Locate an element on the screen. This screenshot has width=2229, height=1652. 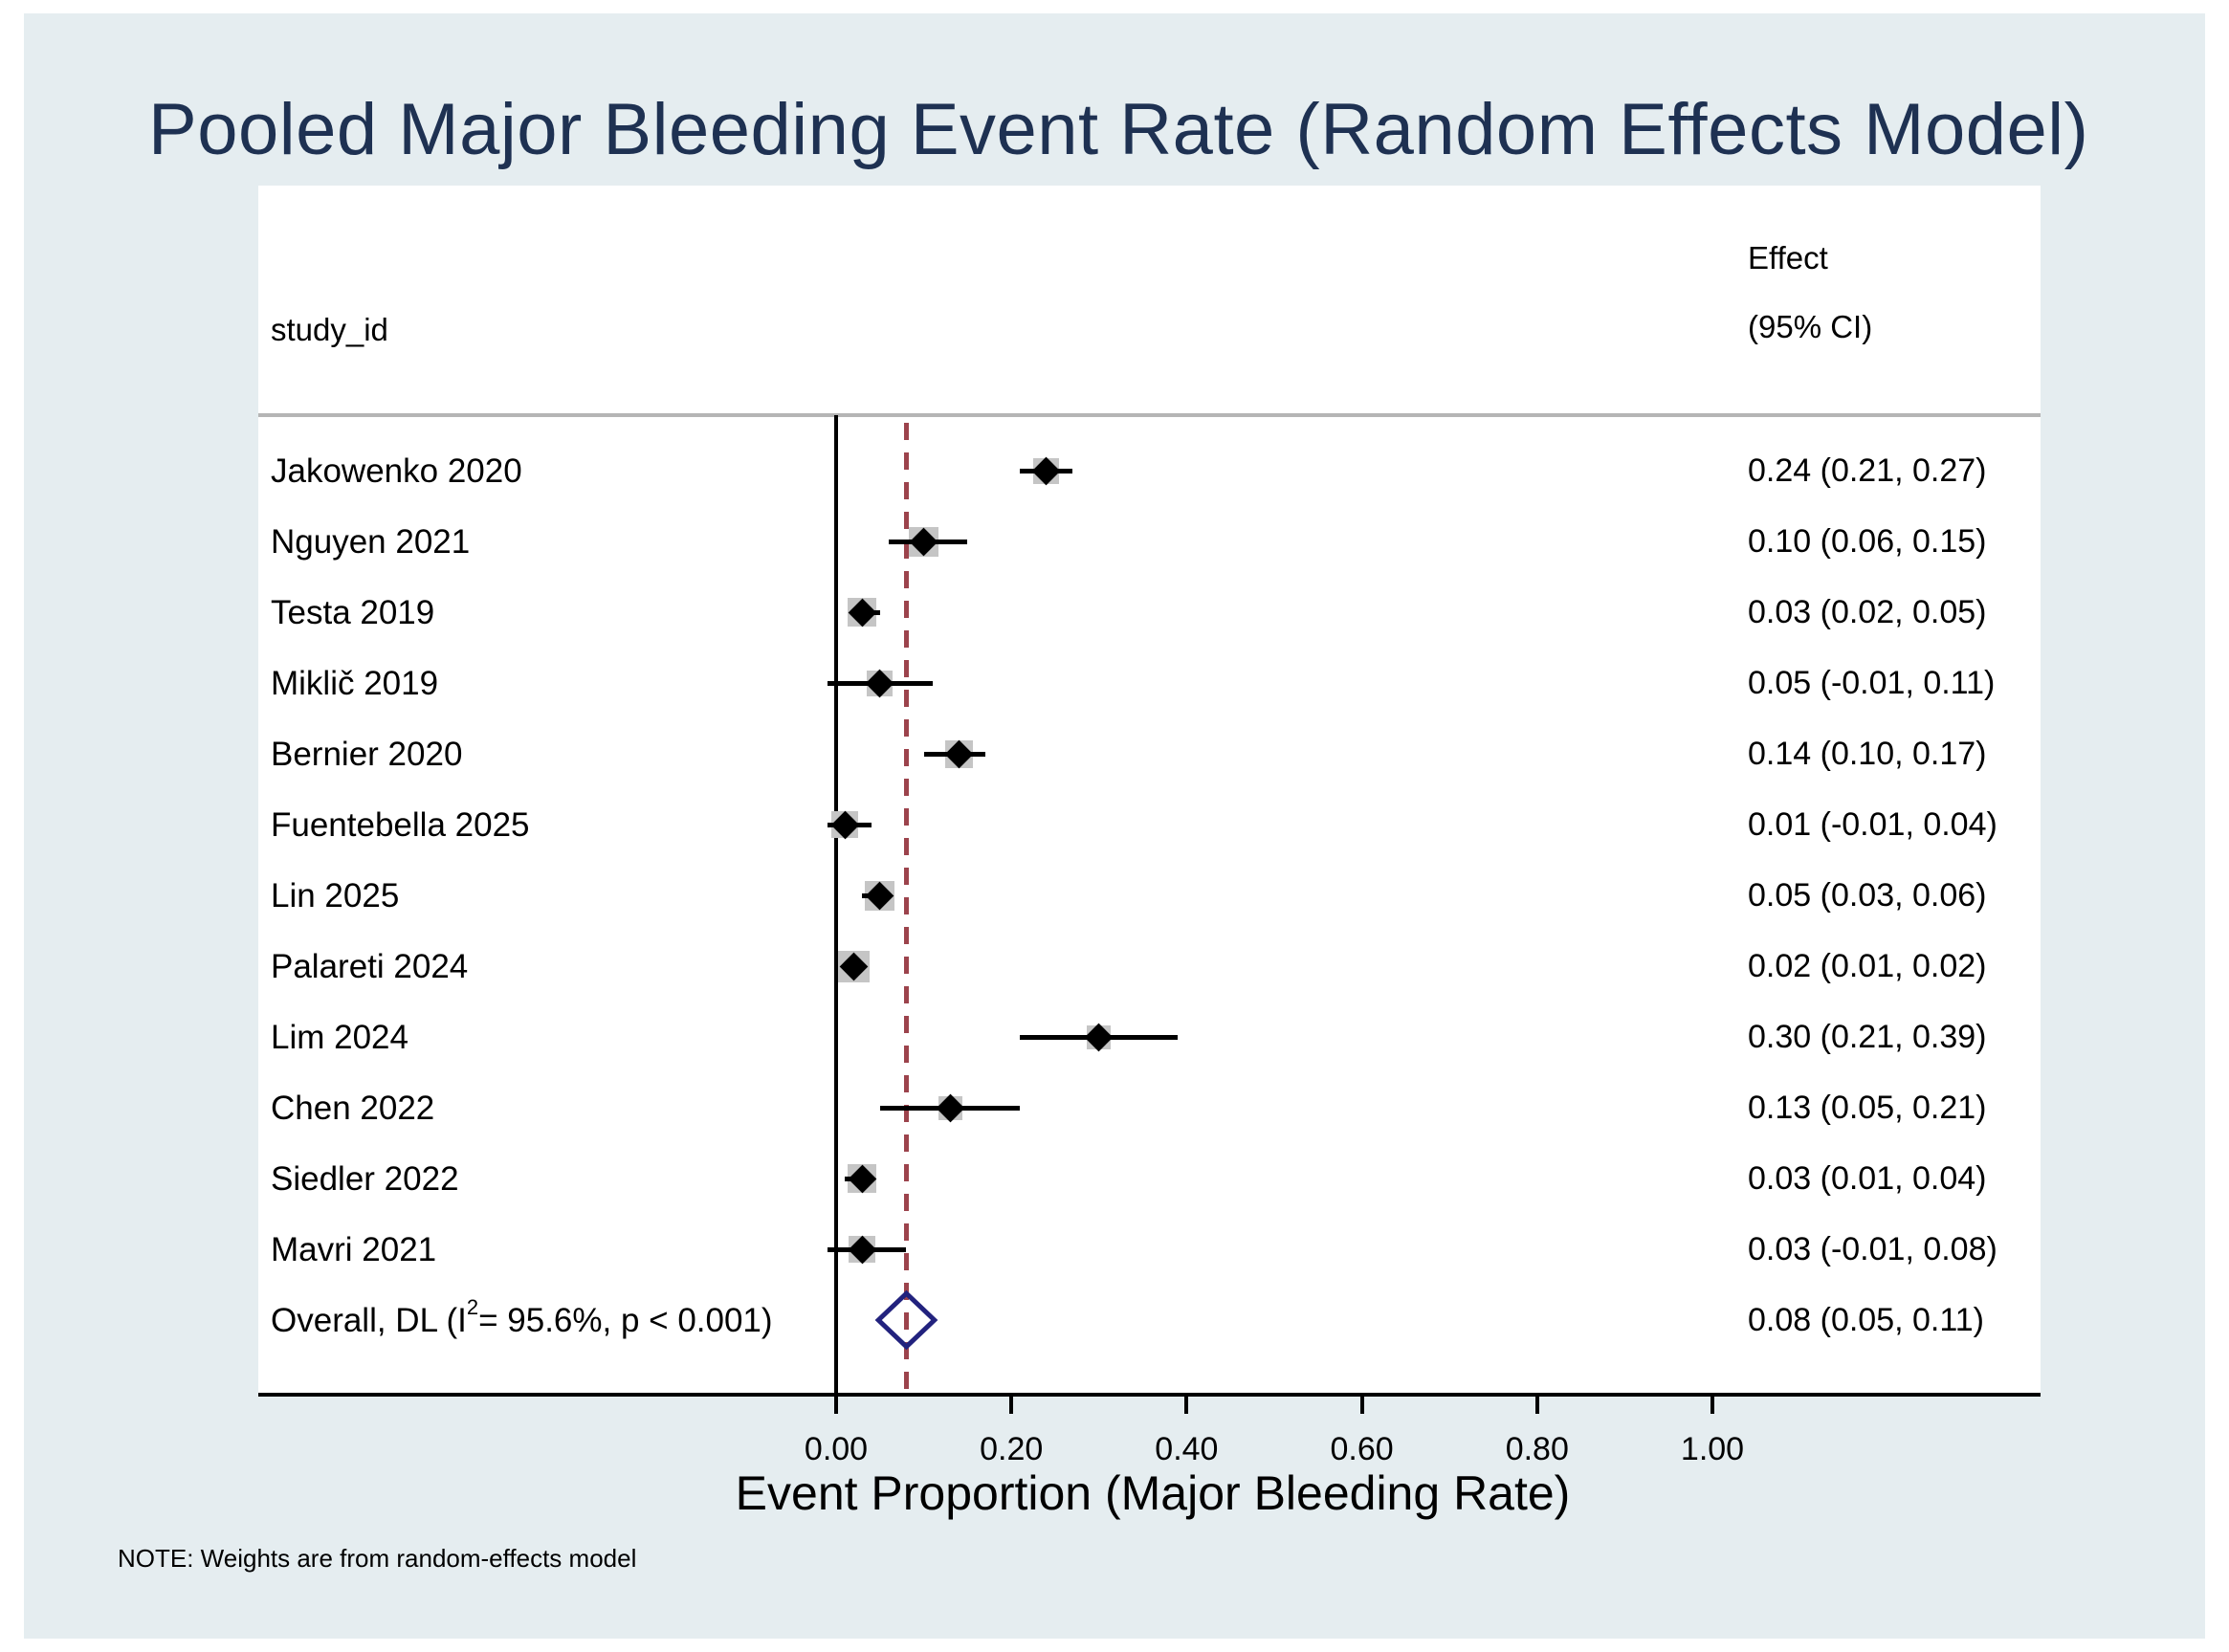
overall-label-prefix: Overall, DL (I is located at coordinates (369, 1320).